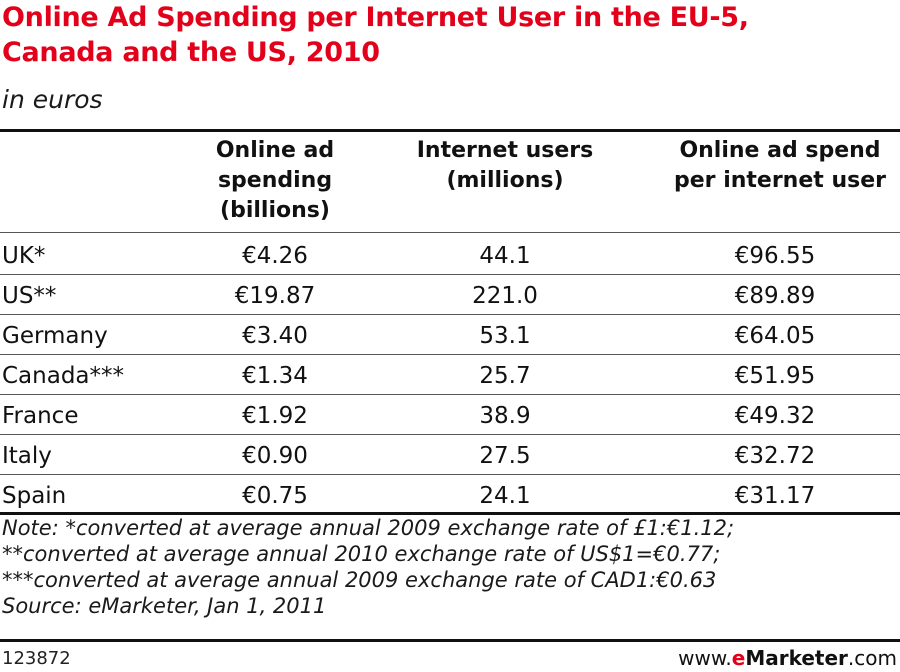 This screenshot has width=900, height=672. What do you see at coordinates (505, 180) in the screenshot?
I see `column-header-line: (millions)` at bounding box center [505, 180].